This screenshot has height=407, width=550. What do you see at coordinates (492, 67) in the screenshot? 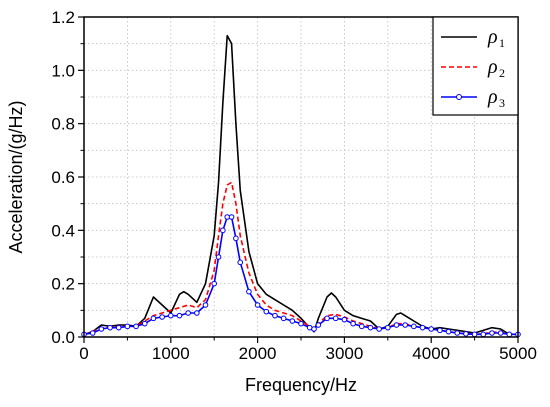
I see `legend-label-2: ρ` at bounding box center [492, 67].